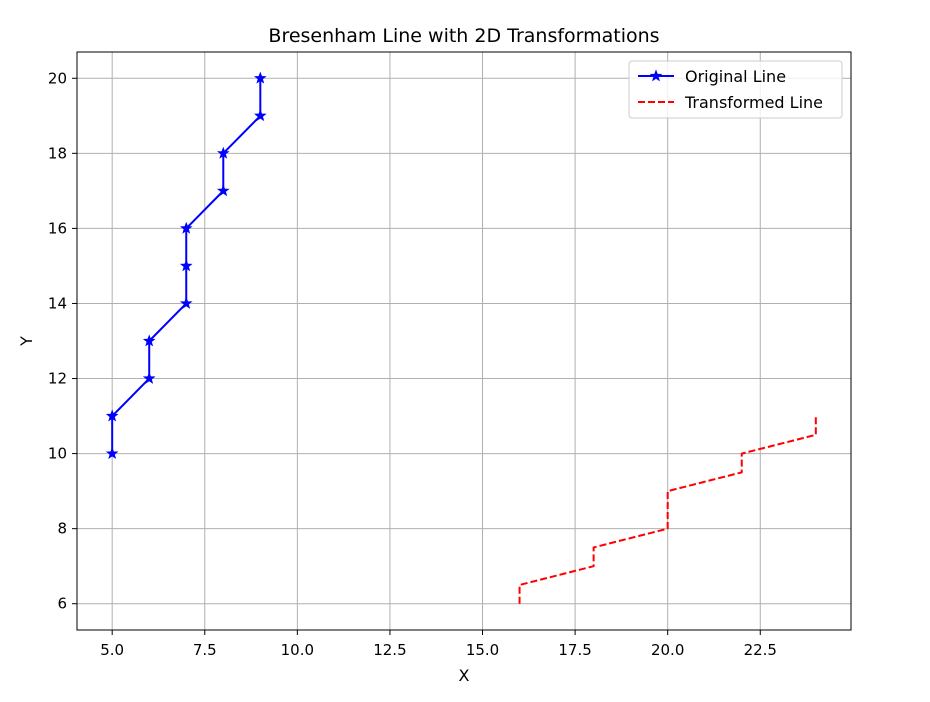 This screenshot has width=930, height=702. I want to click on y-axis-label: Y, so click(26, 341).